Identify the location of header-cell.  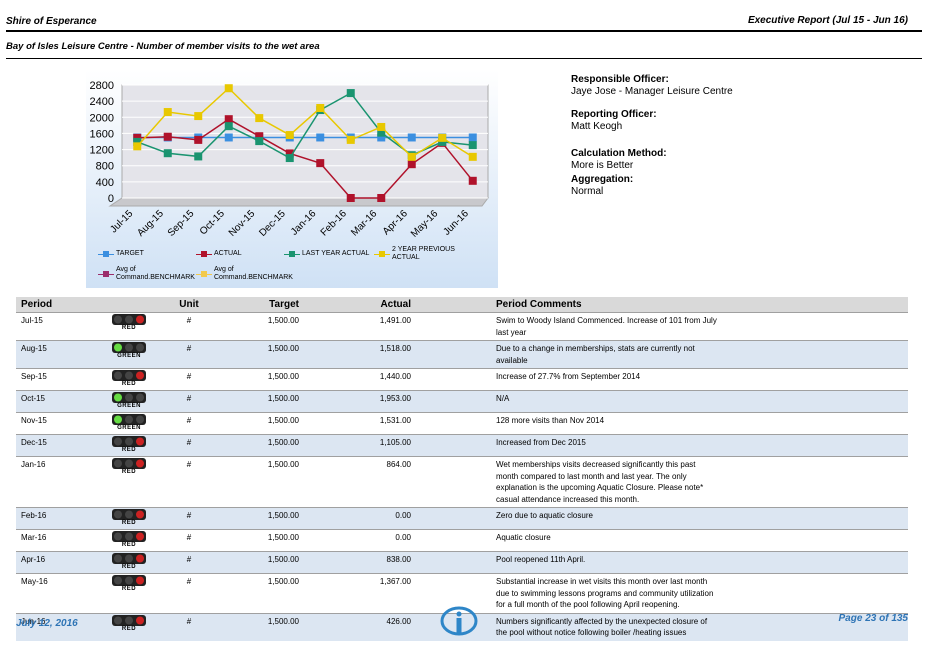
(129, 305).